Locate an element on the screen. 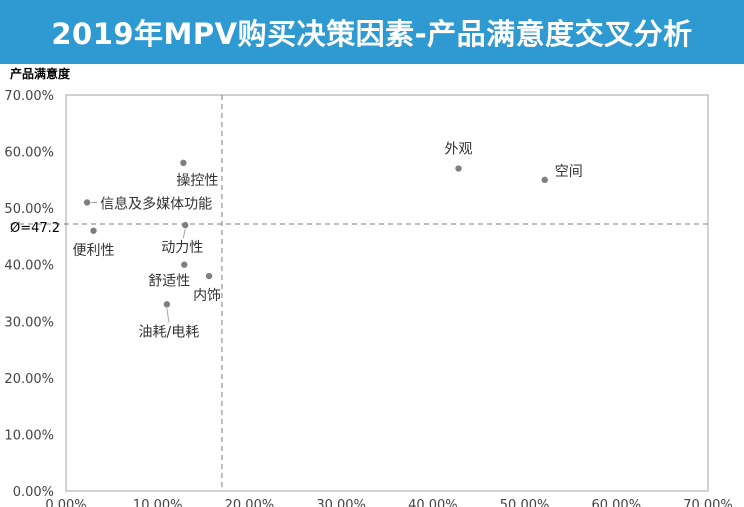  page-title: 2019年MPV购买决策因素-产品满意度交叉分析 is located at coordinates (372, 34).